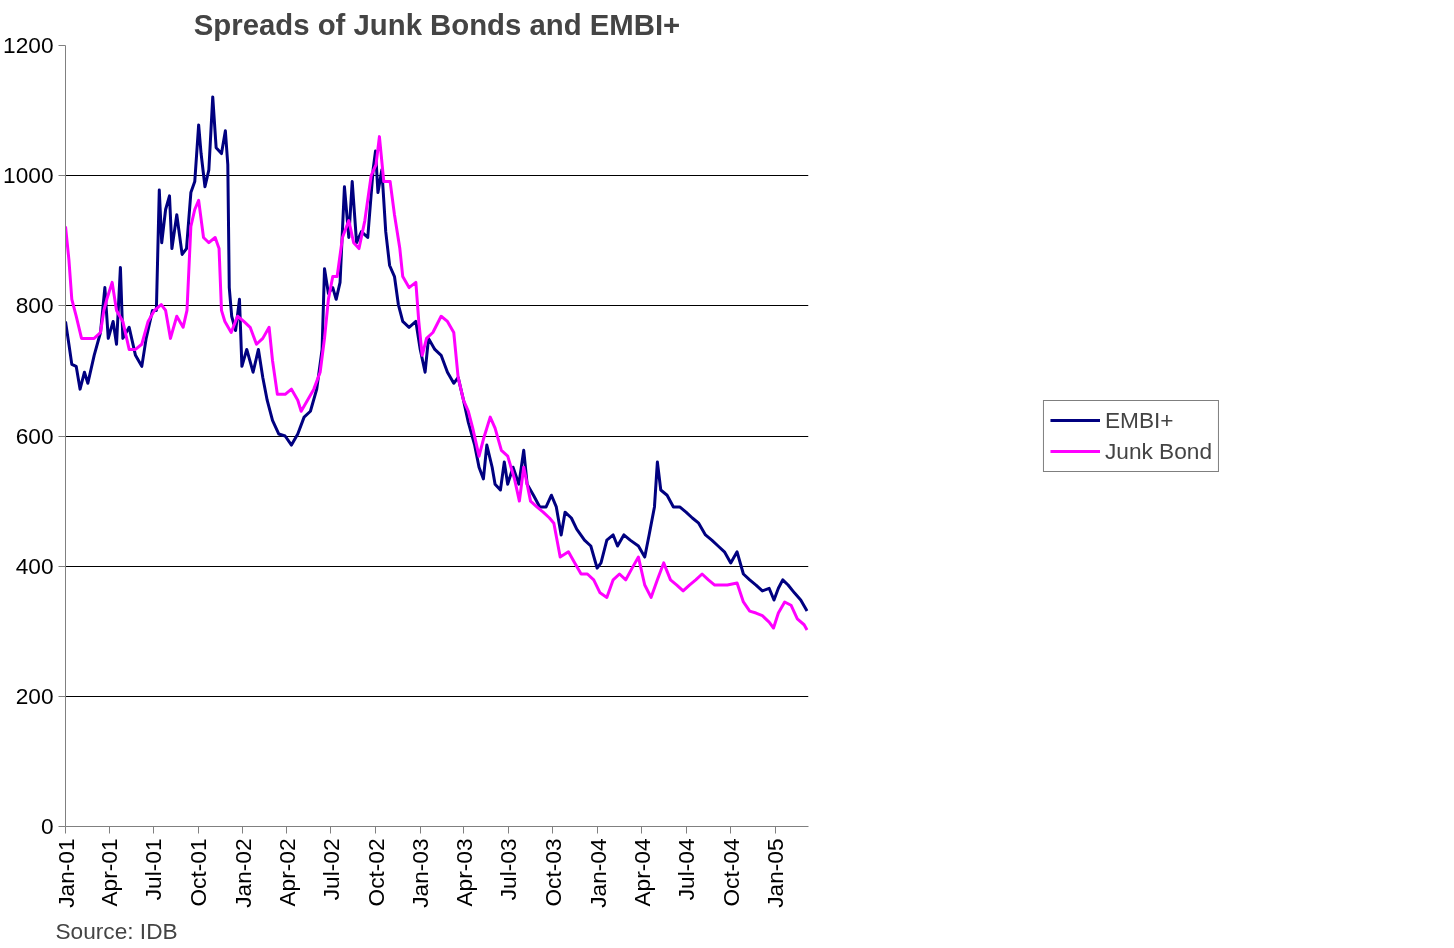 The height and width of the screenshot is (948, 1454). I want to click on x-tick-label: Oct-03, so click(552, 872).